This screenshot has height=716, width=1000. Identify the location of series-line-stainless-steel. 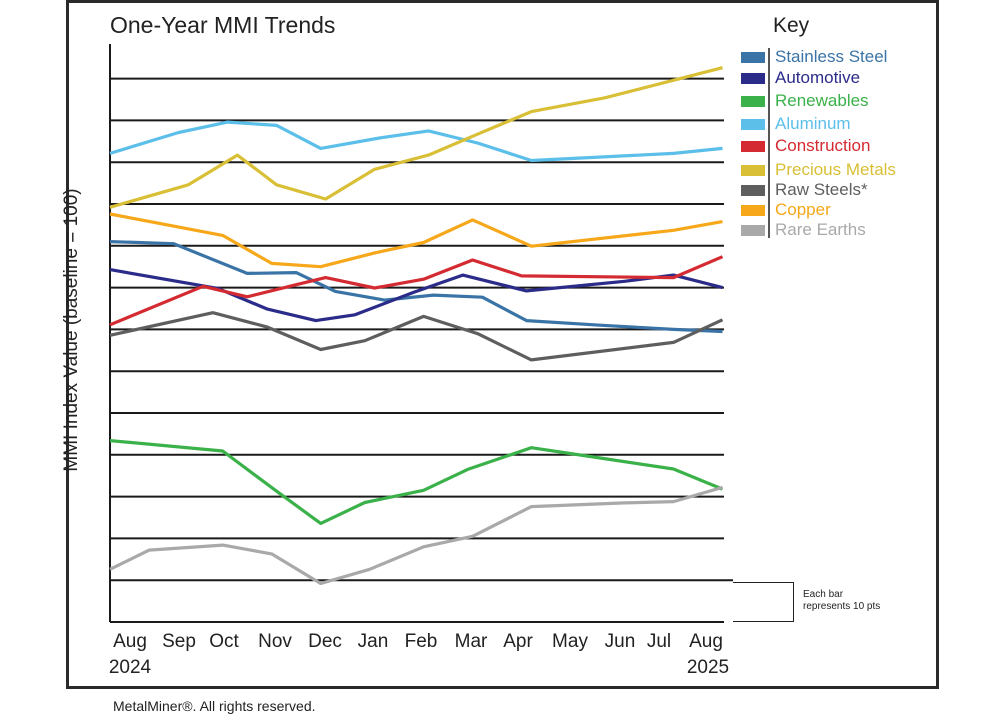
(416, 287).